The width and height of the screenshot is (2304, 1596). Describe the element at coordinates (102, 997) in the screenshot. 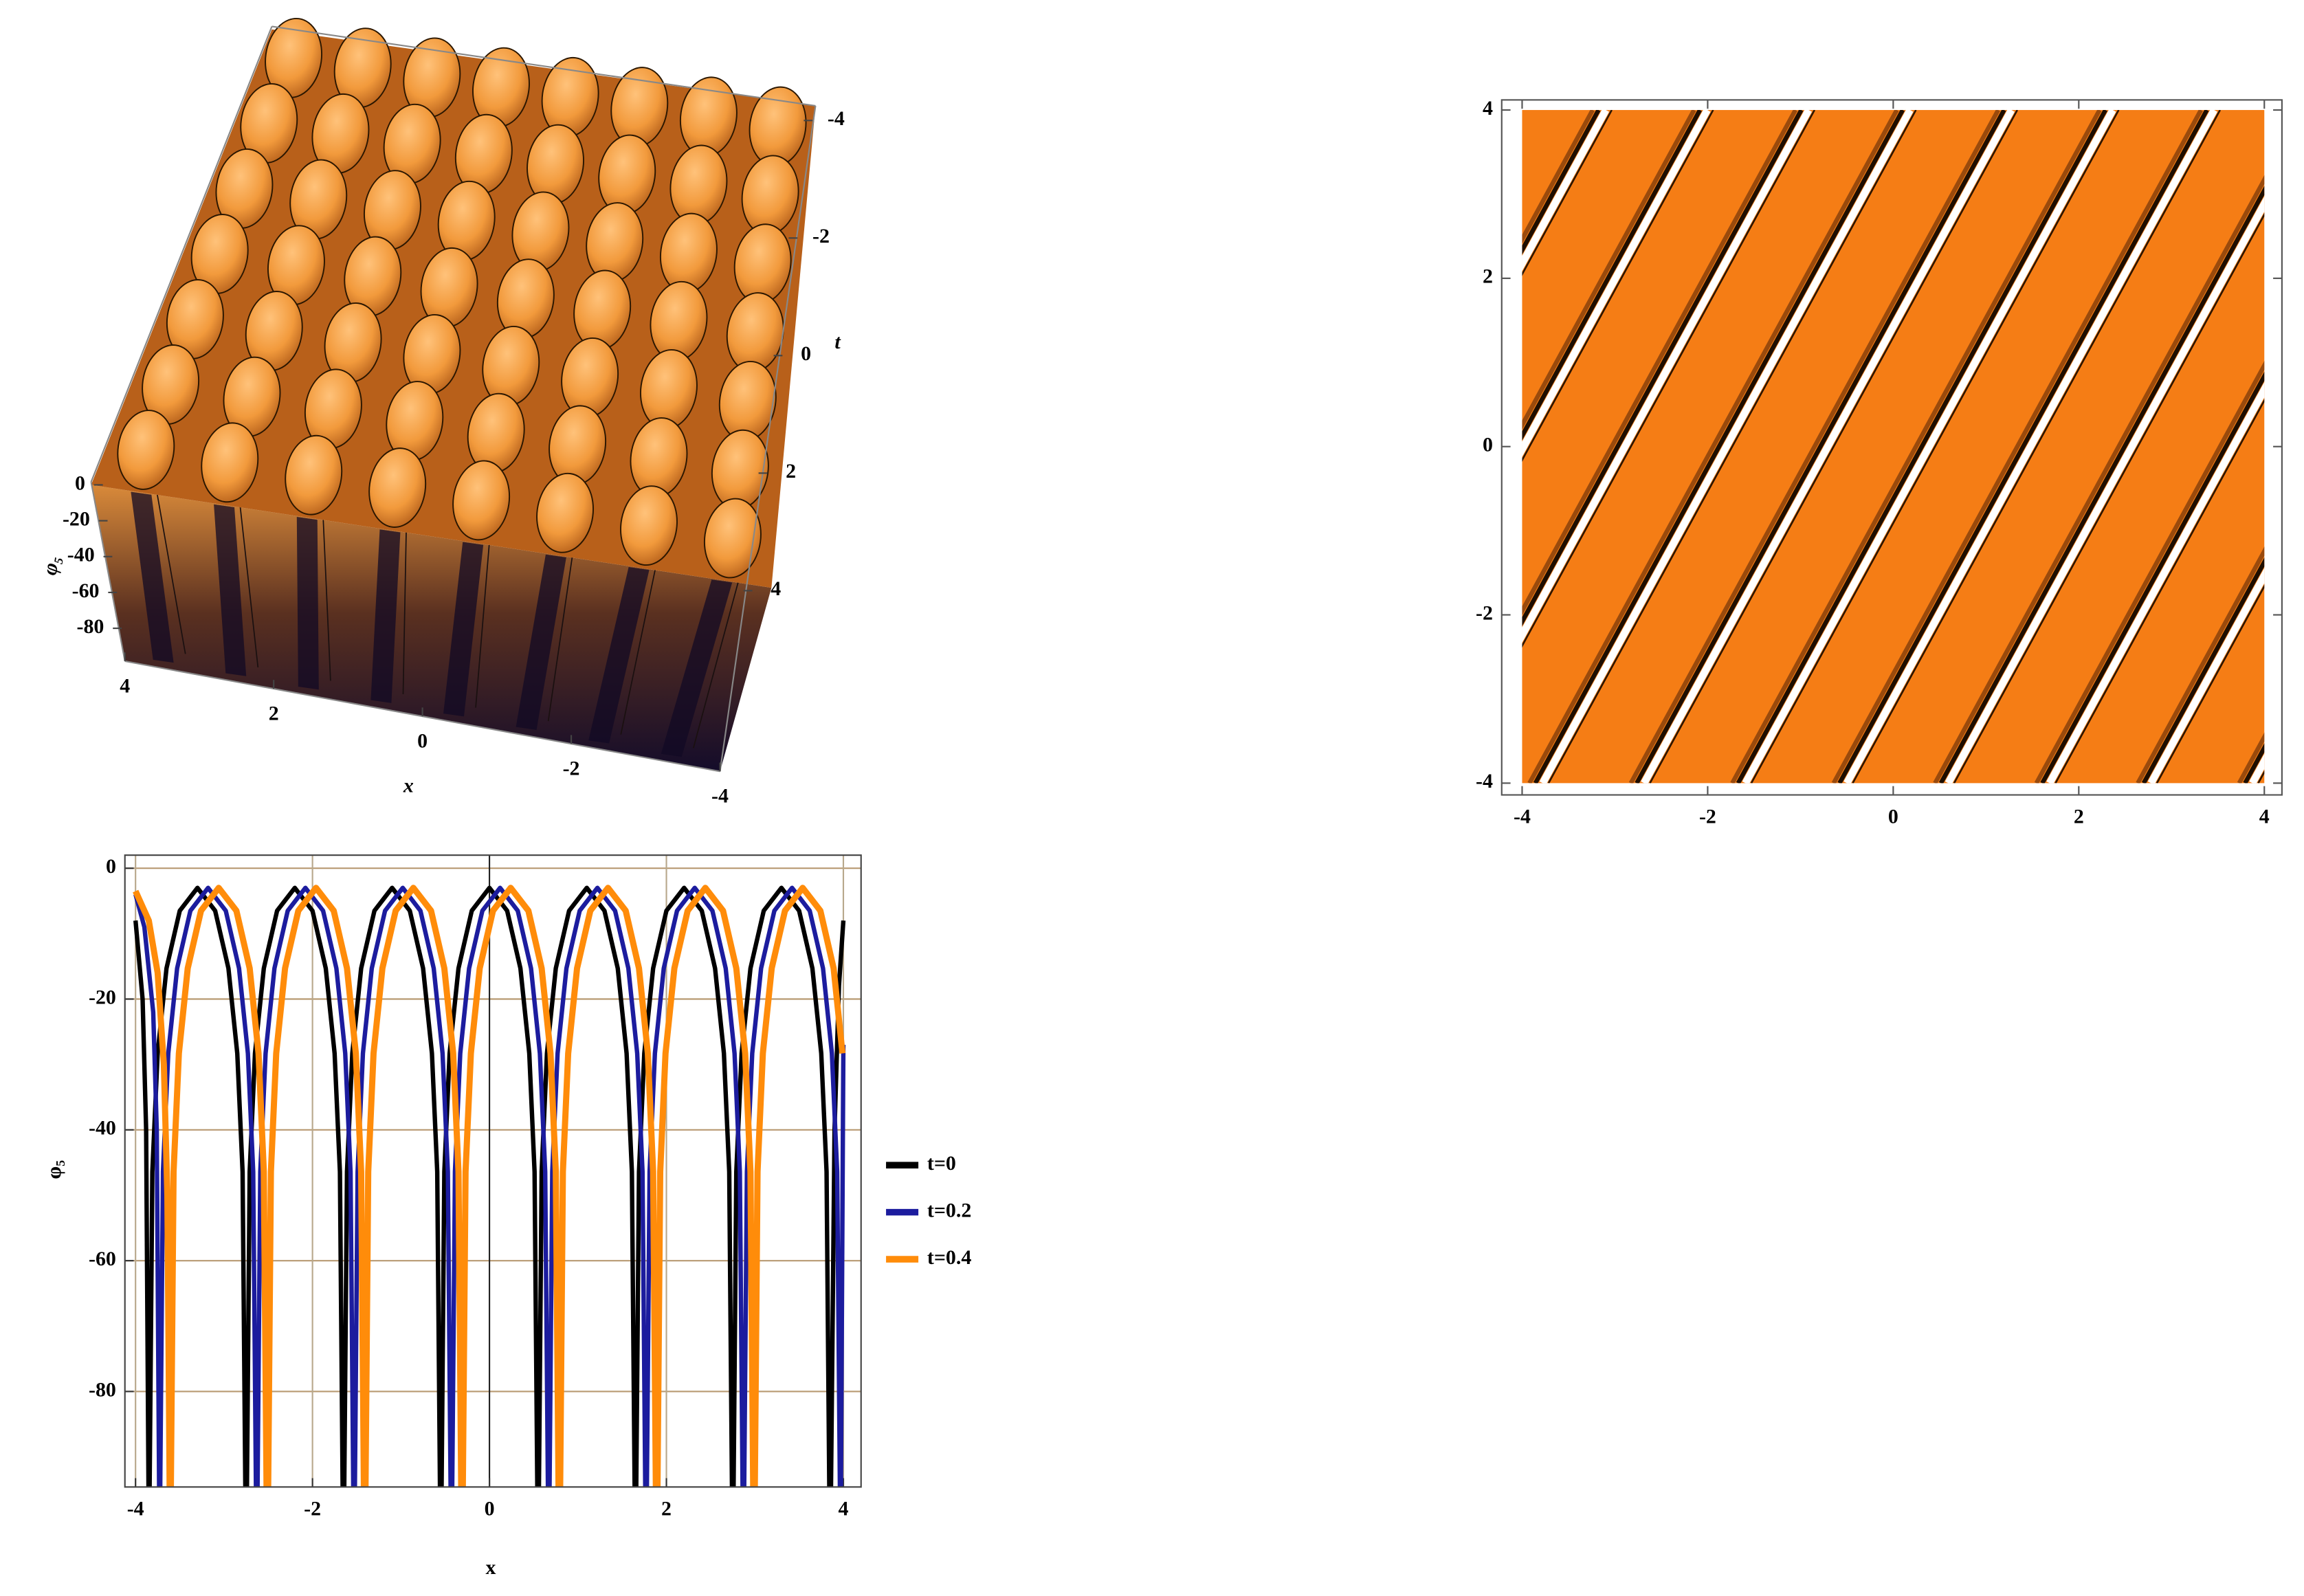

I see `y-tick-label: -20` at that location.